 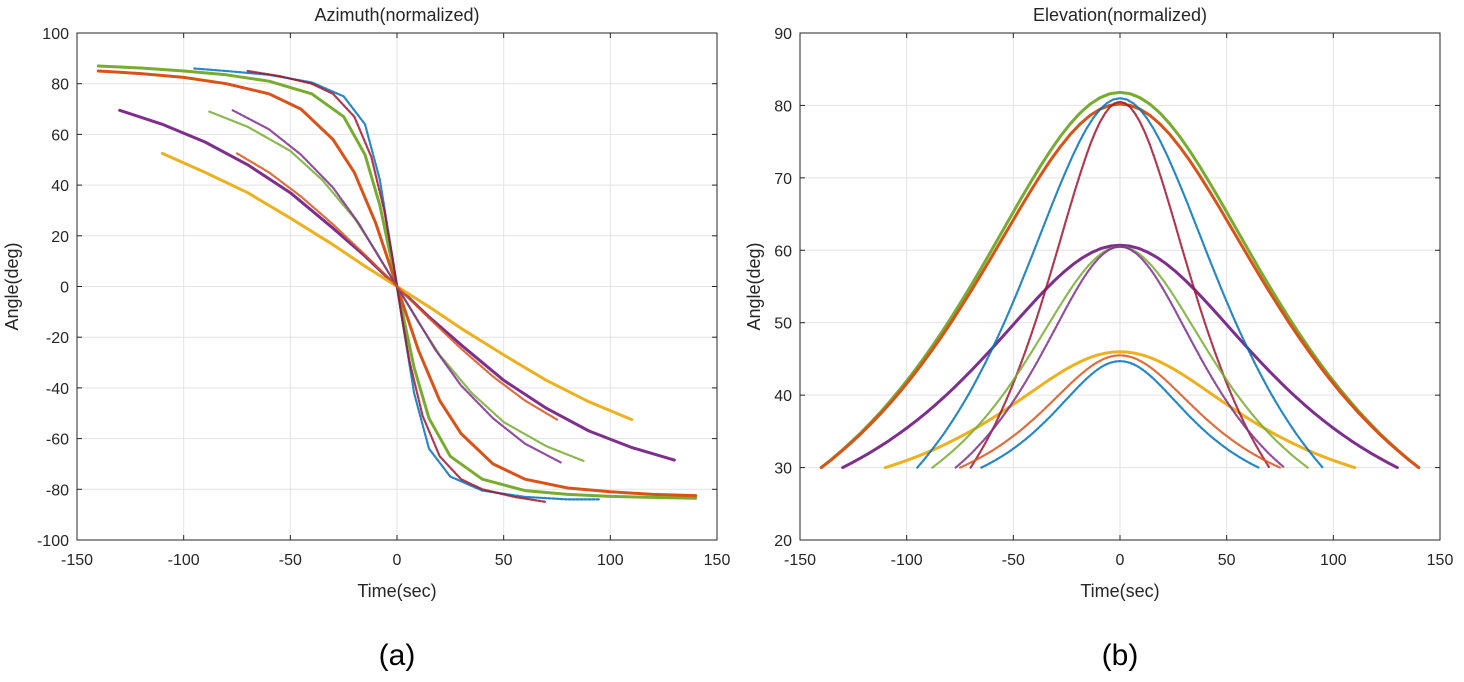 I want to click on series-line-pass-magenta-dotted, so click(x=1120, y=357).